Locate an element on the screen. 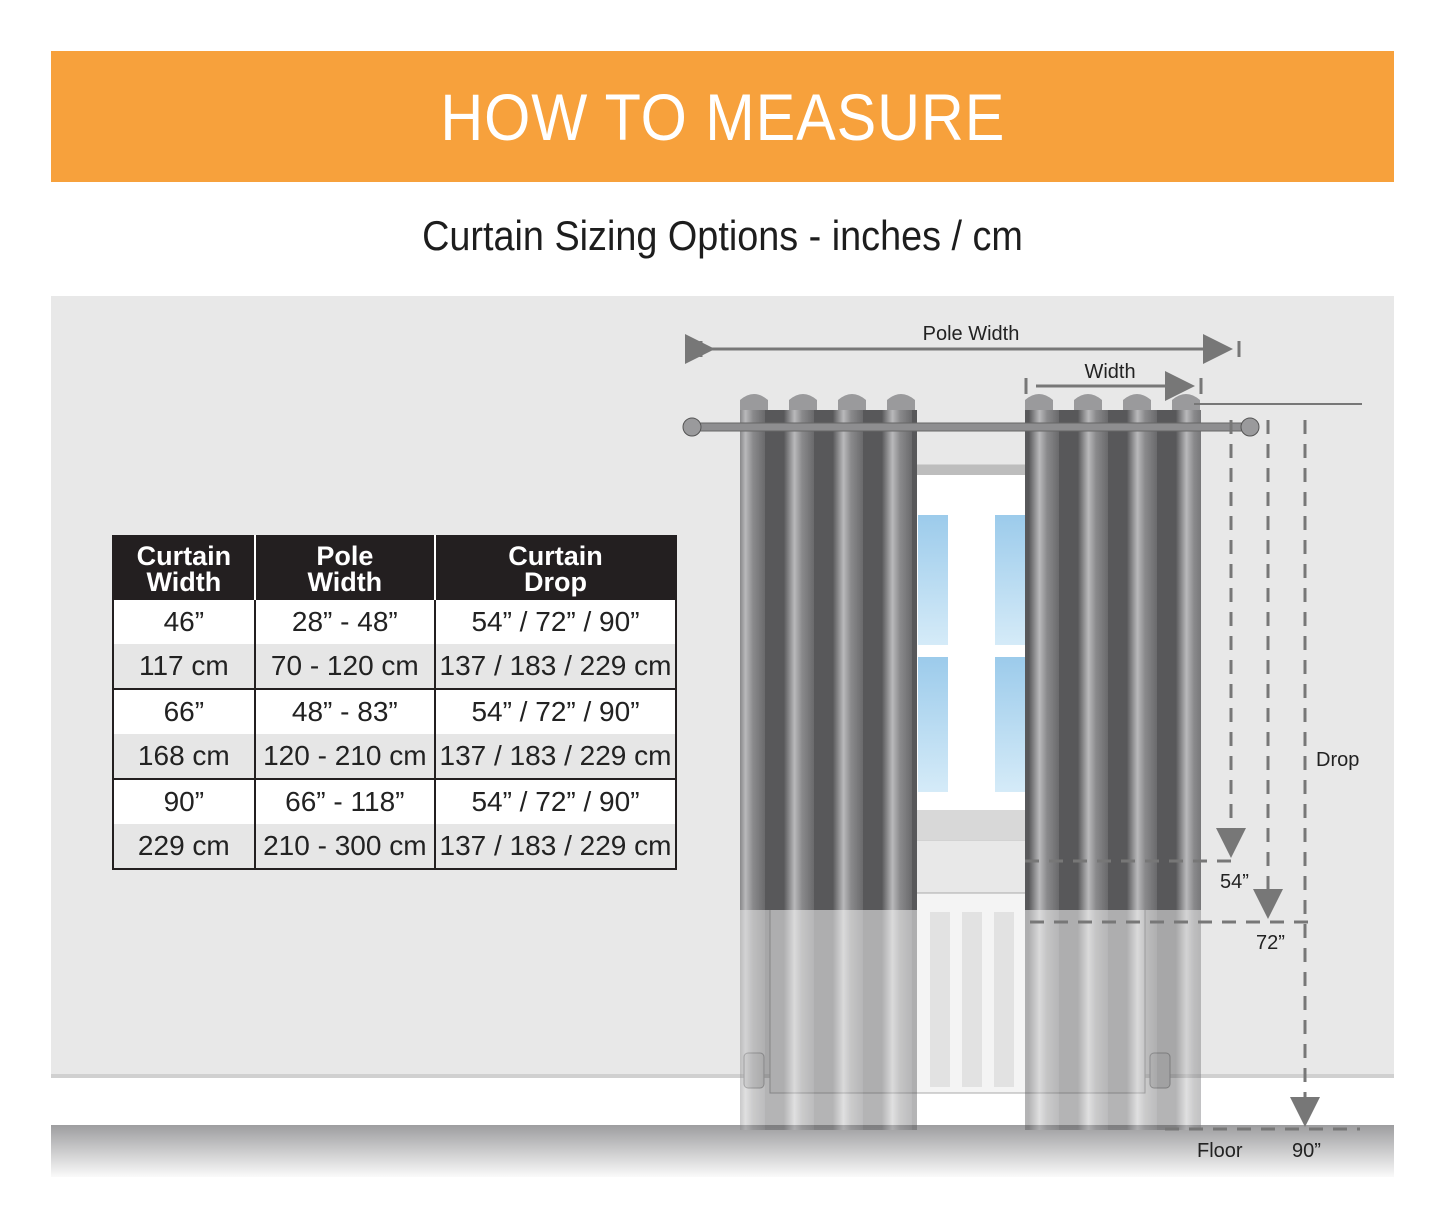 The image size is (1445, 1228). floor-label: Floor is located at coordinates (1220, 1151).